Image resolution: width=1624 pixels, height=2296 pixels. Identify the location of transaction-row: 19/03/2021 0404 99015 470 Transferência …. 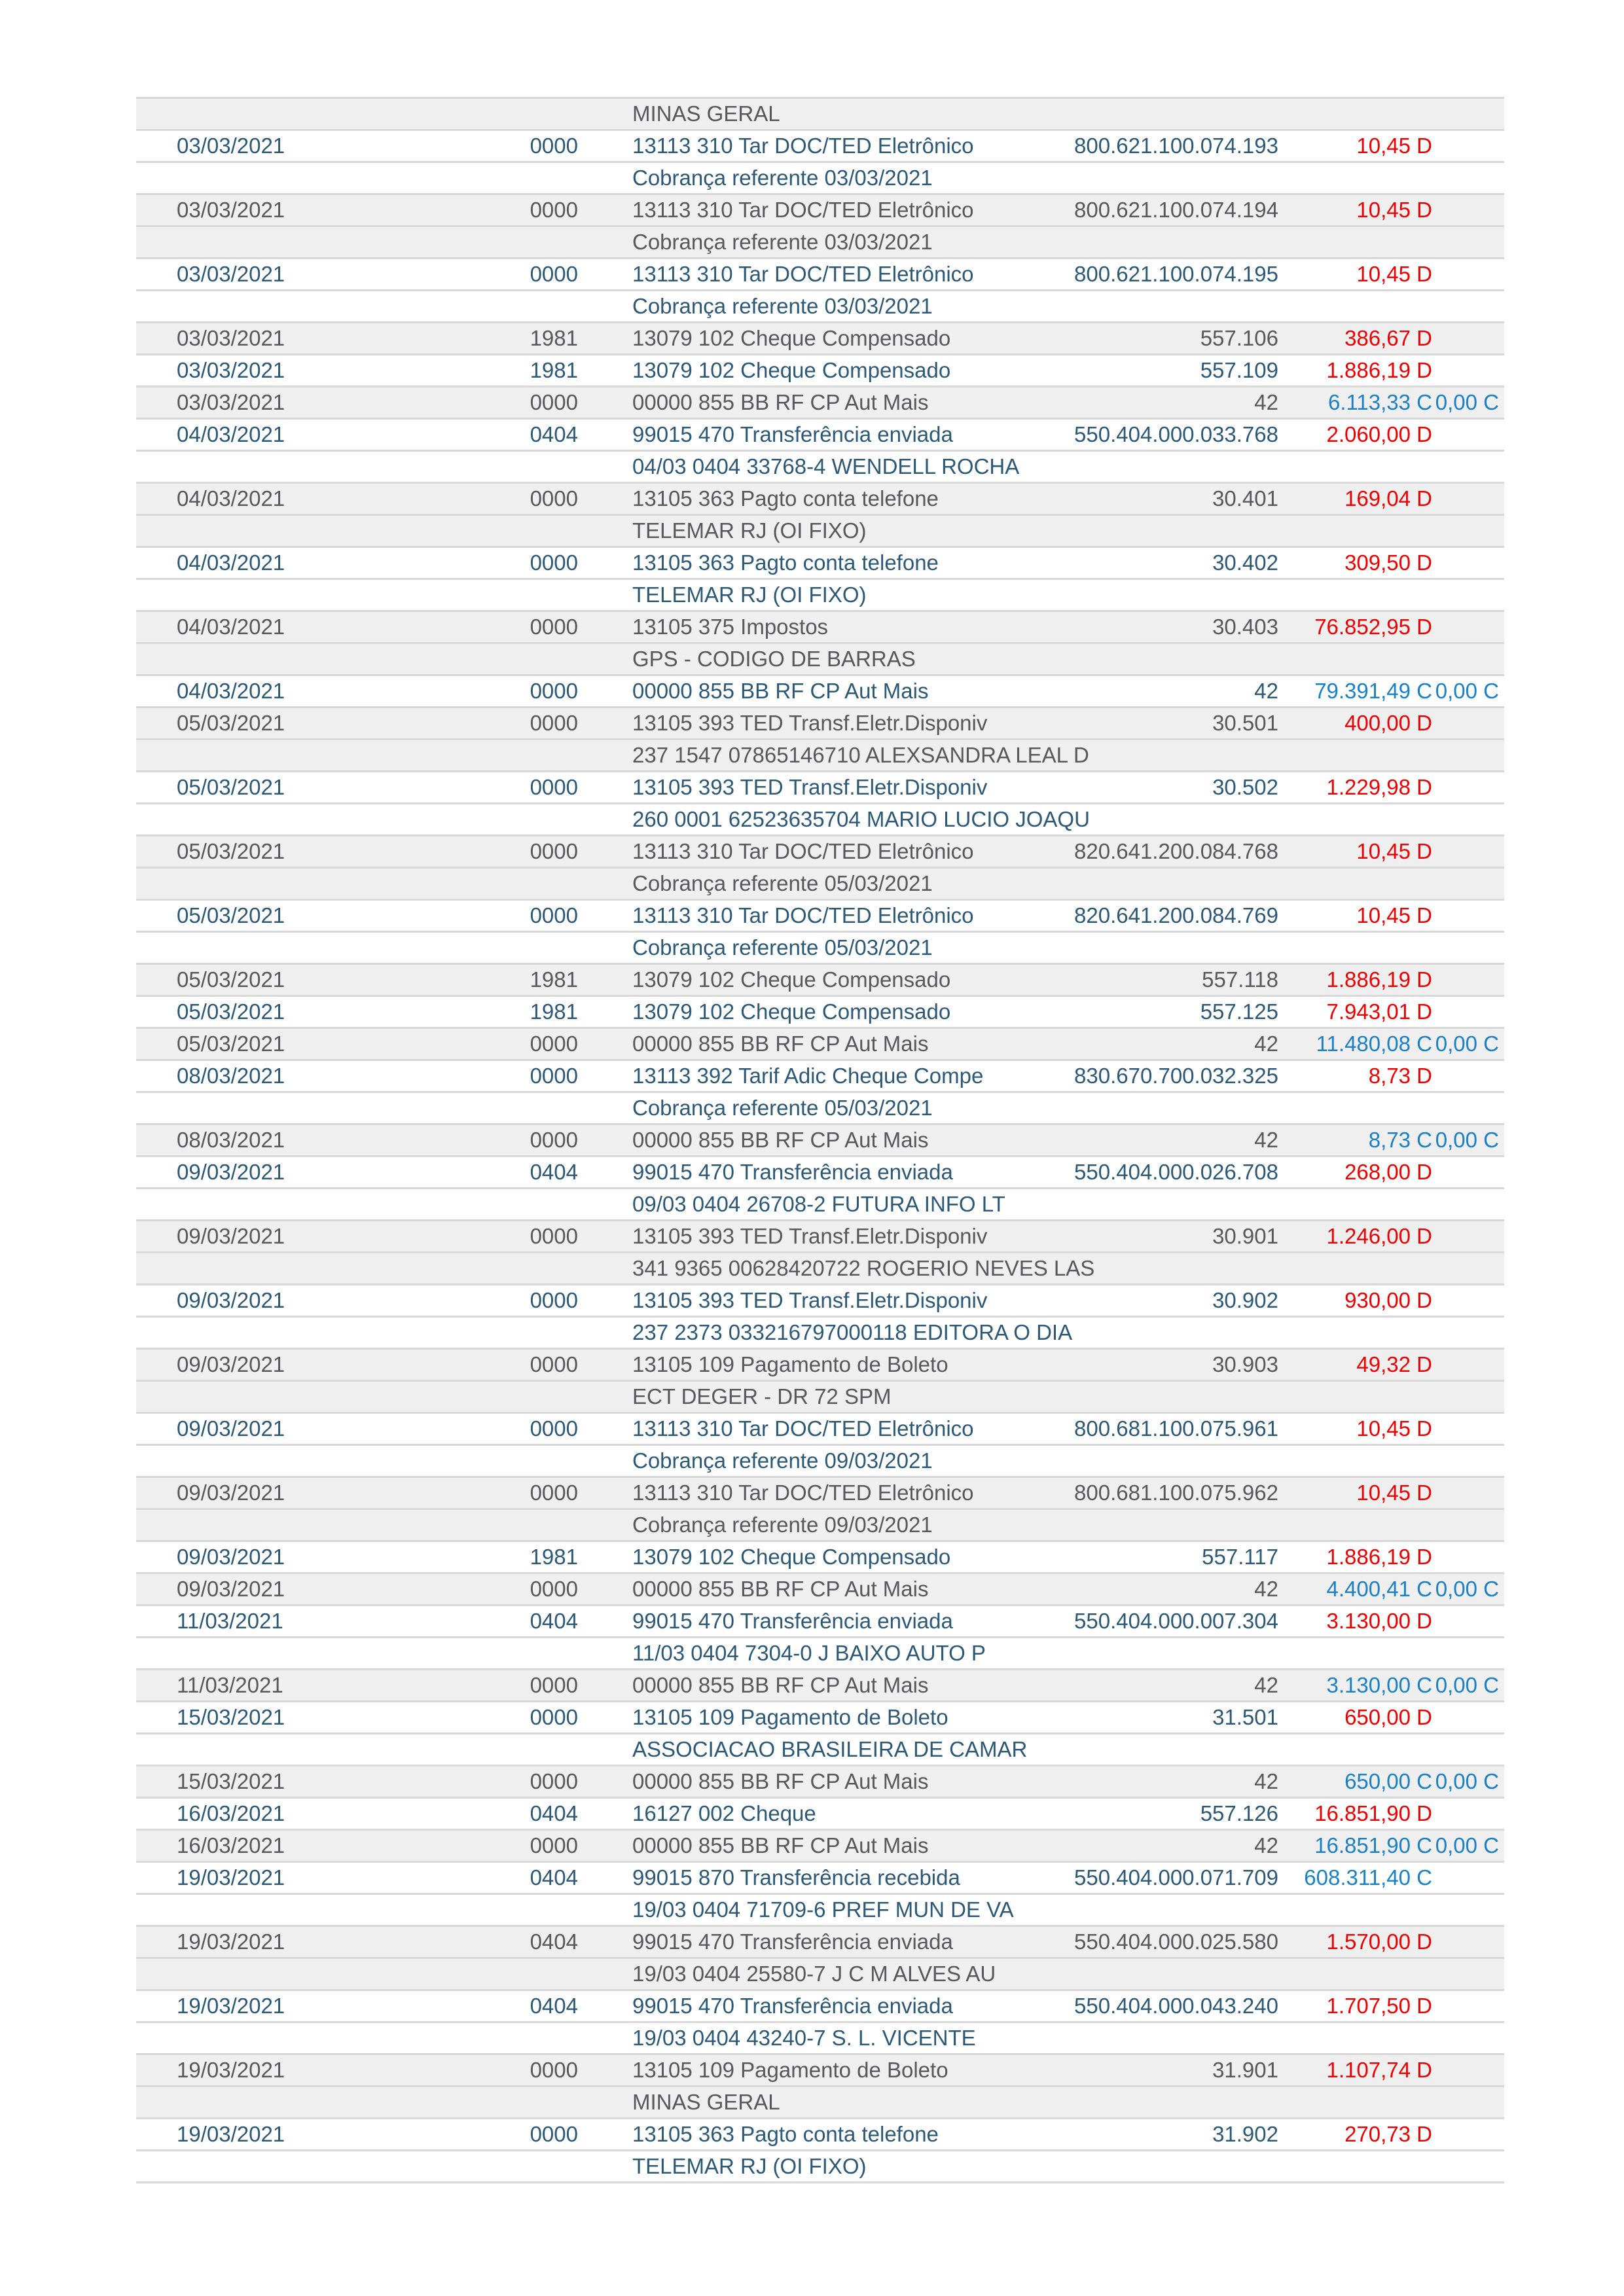
(820, 1942).